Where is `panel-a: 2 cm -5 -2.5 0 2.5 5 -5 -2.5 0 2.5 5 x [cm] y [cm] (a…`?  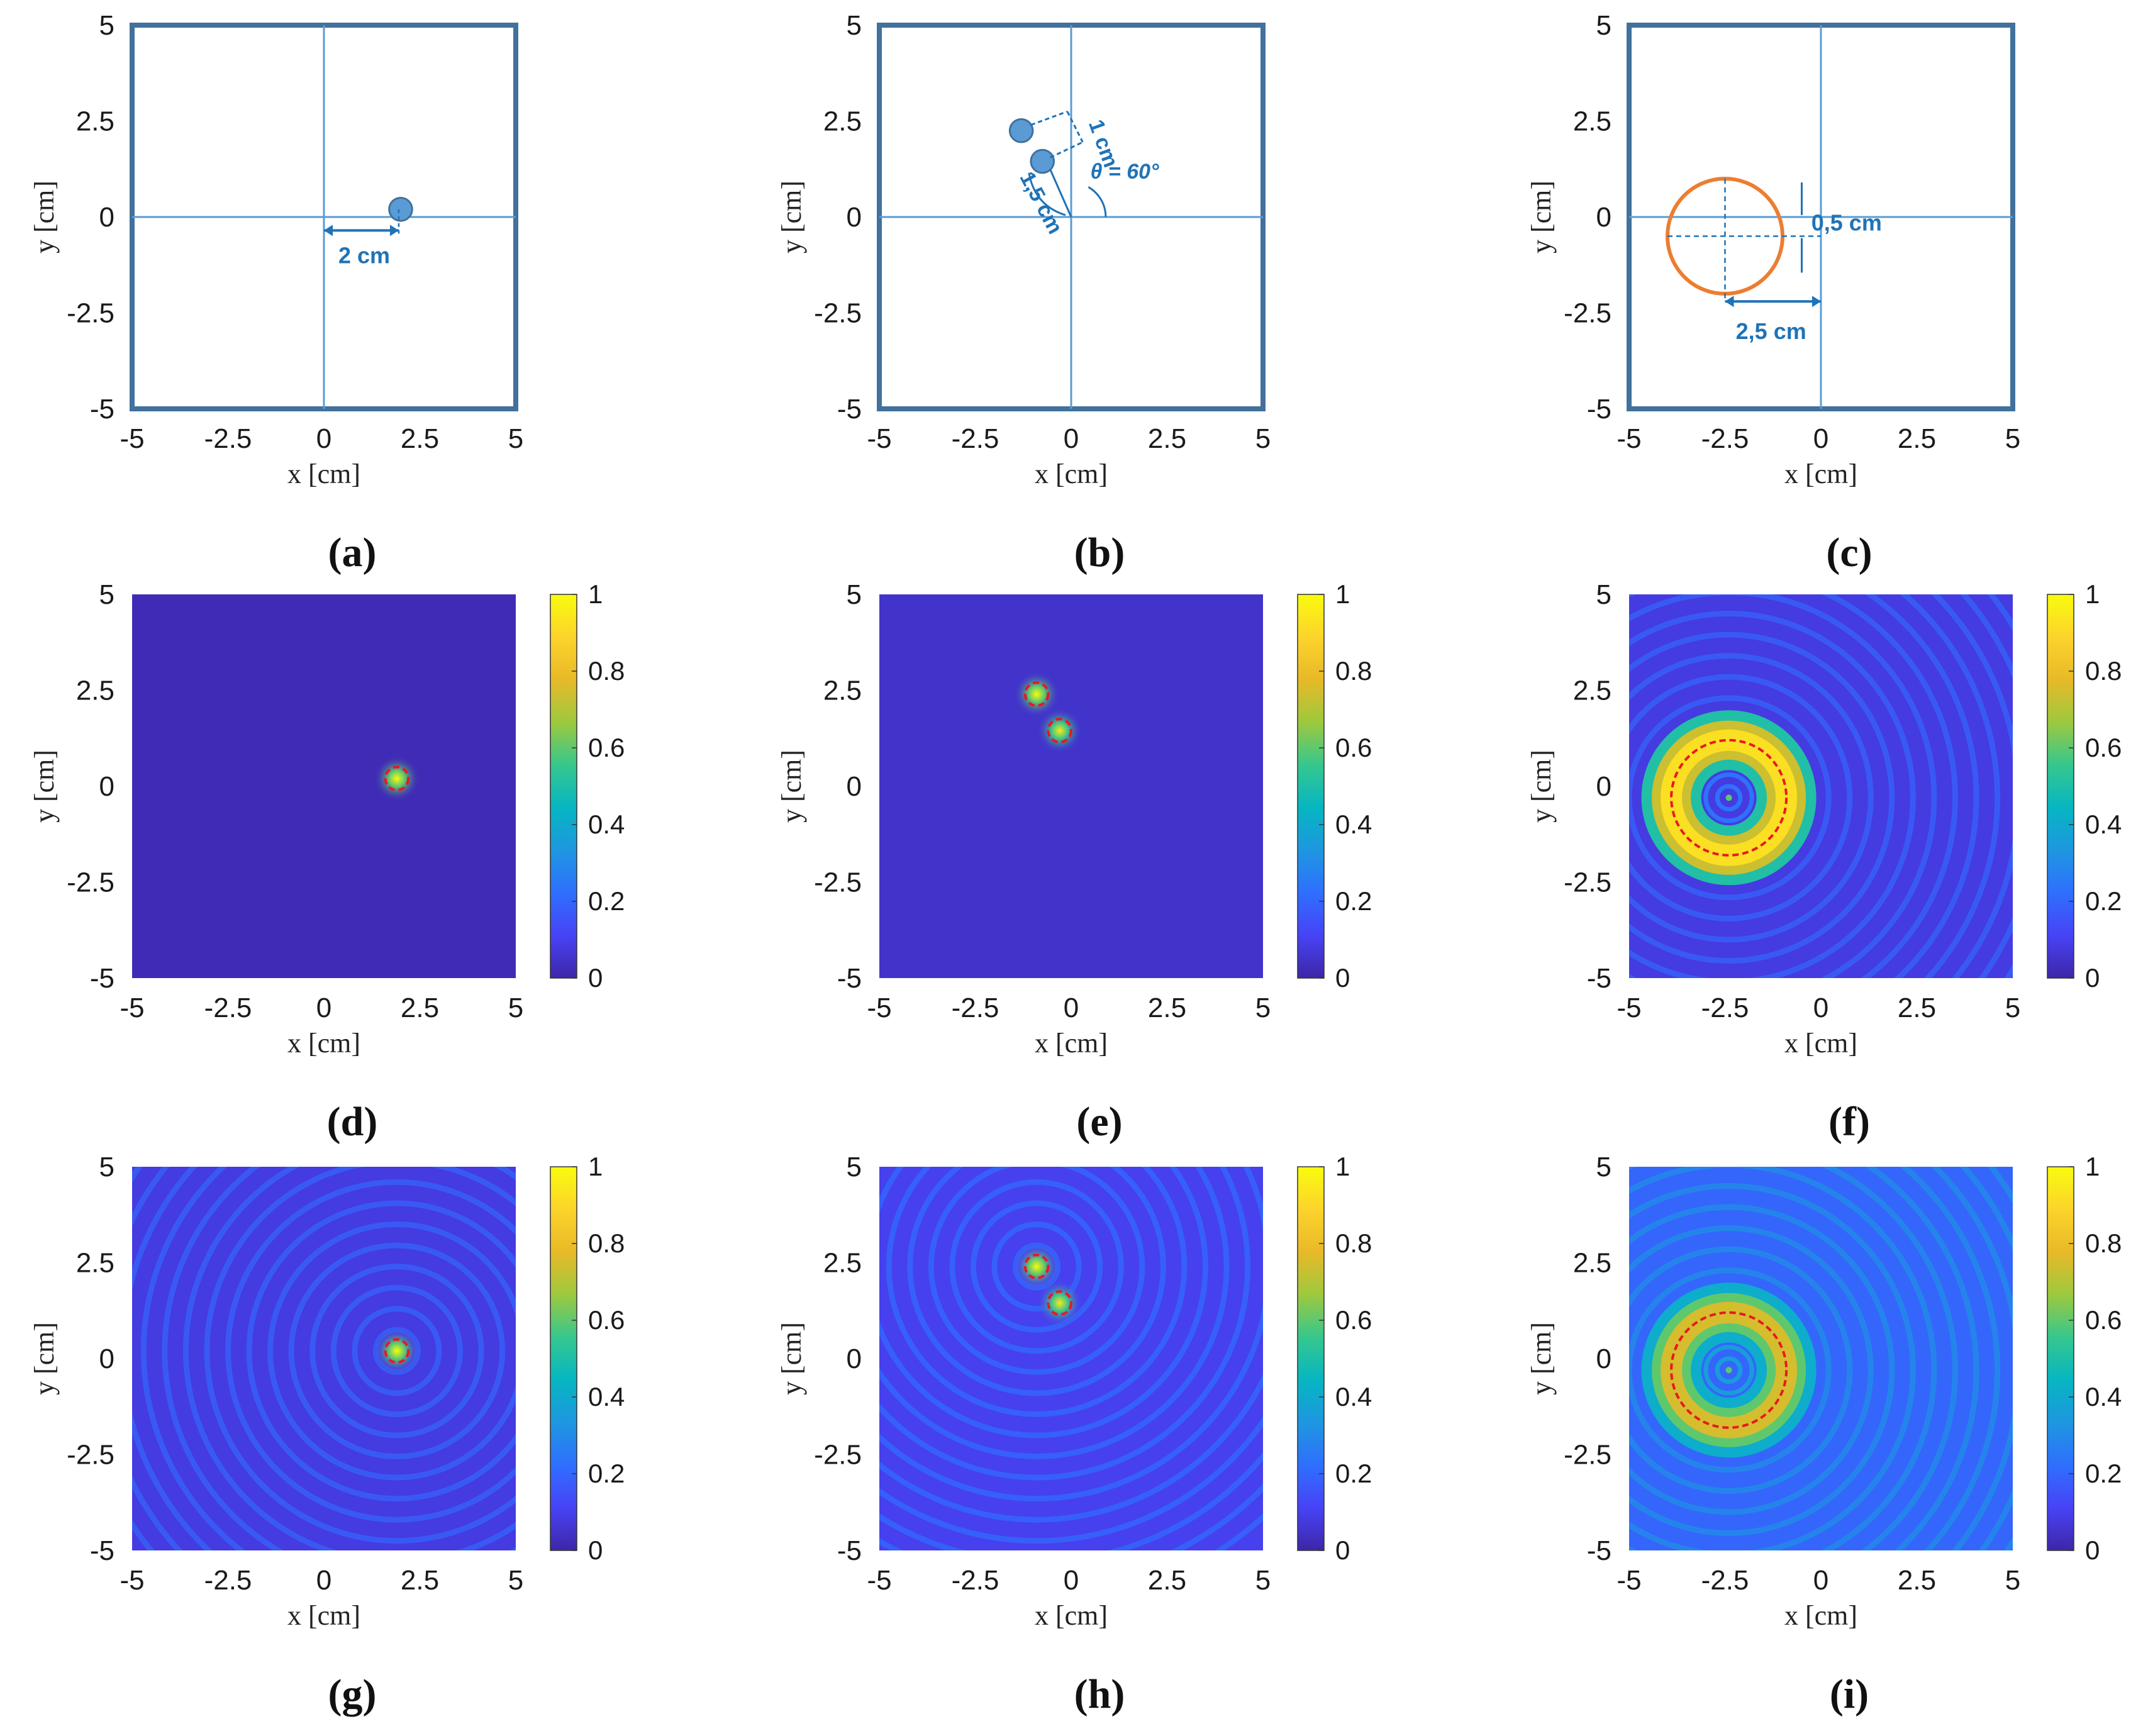 panel-a: 2 cm -5 -2.5 0 2.5 5 -5 -2.5 0 2.5 5 x [cm] y [cm] (a… is located at coordinates (276, 293).